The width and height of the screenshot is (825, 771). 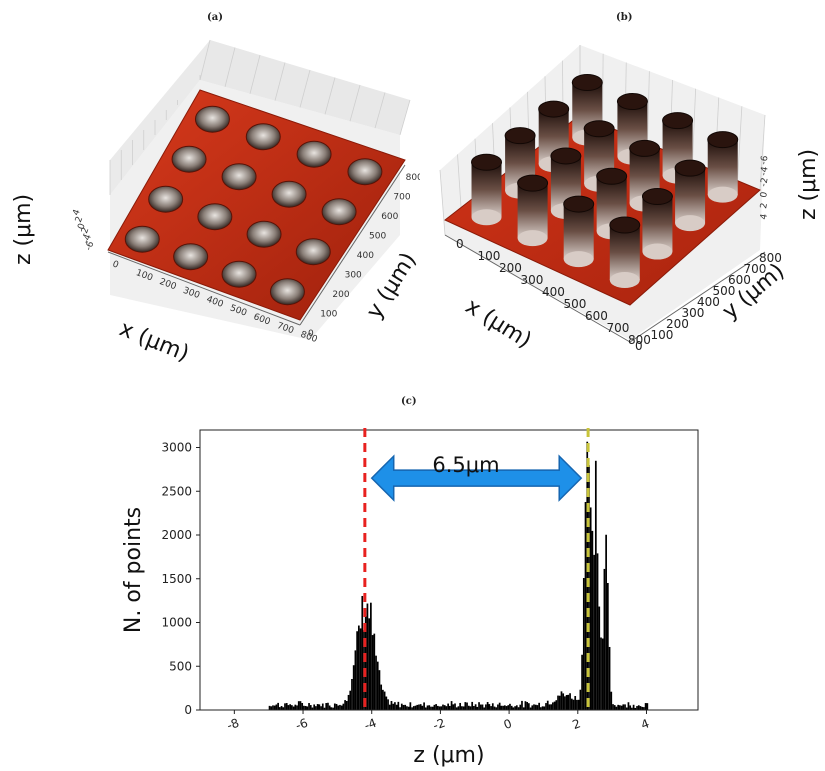 I want to click on y-tick-label: 0, so click(x=639, y=346).